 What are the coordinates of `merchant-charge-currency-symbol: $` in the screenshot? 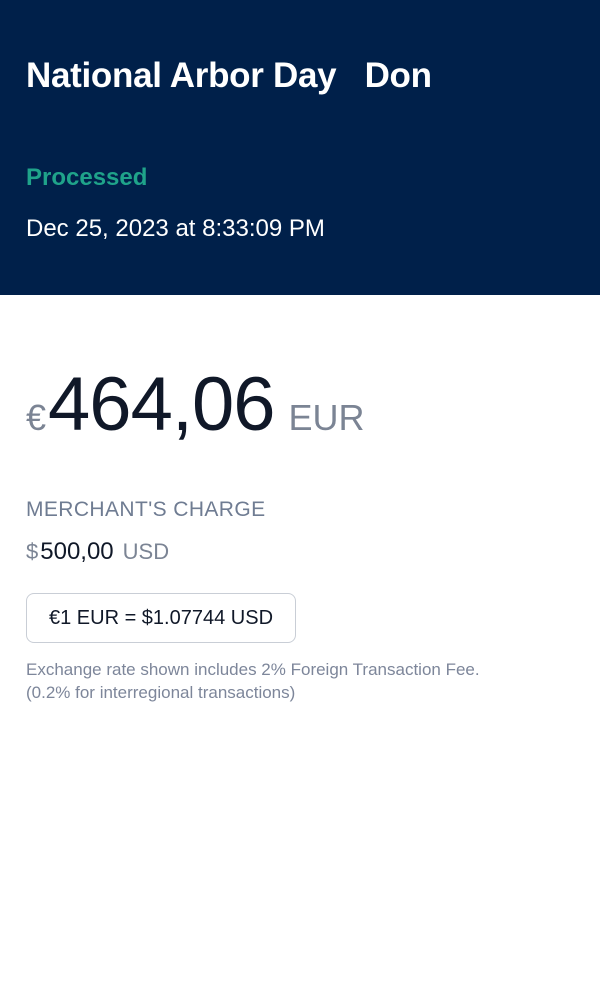 It's located at (32, 551).